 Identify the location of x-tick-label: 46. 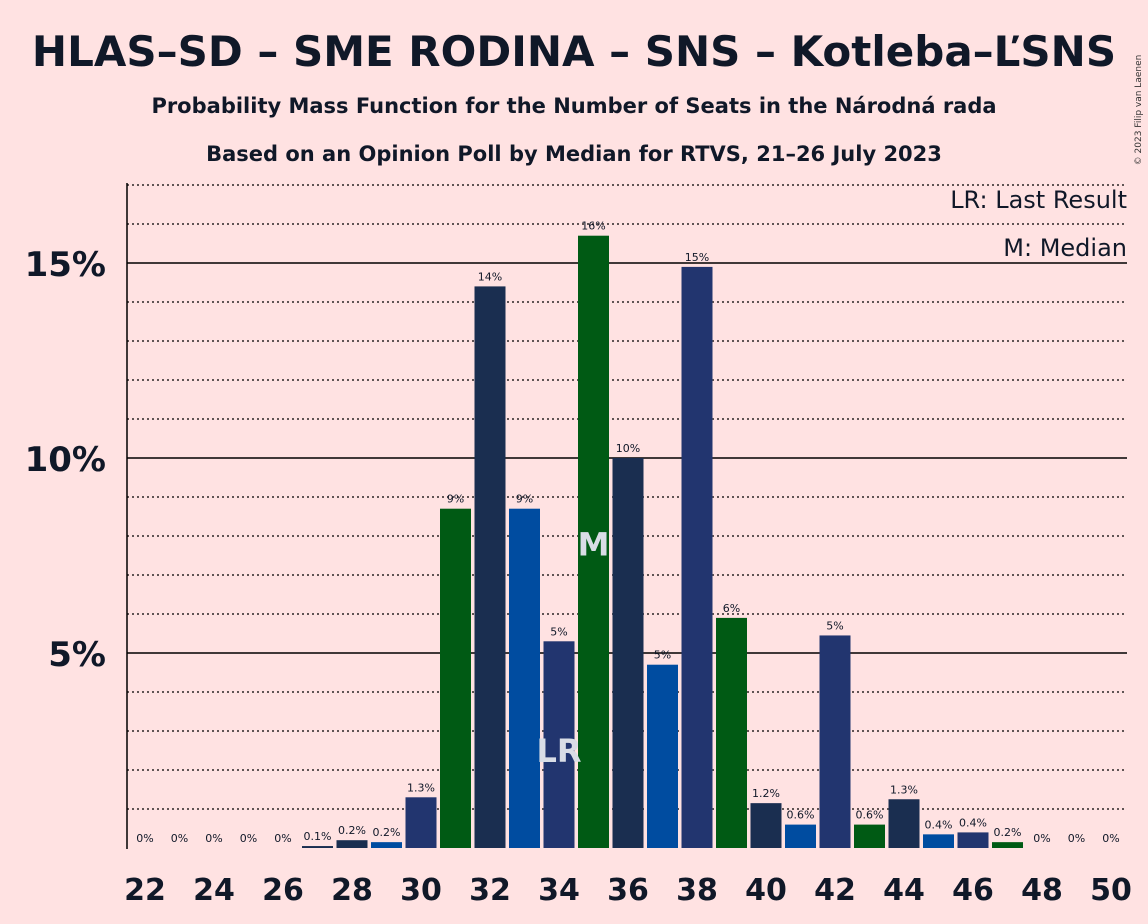
(973, 890).